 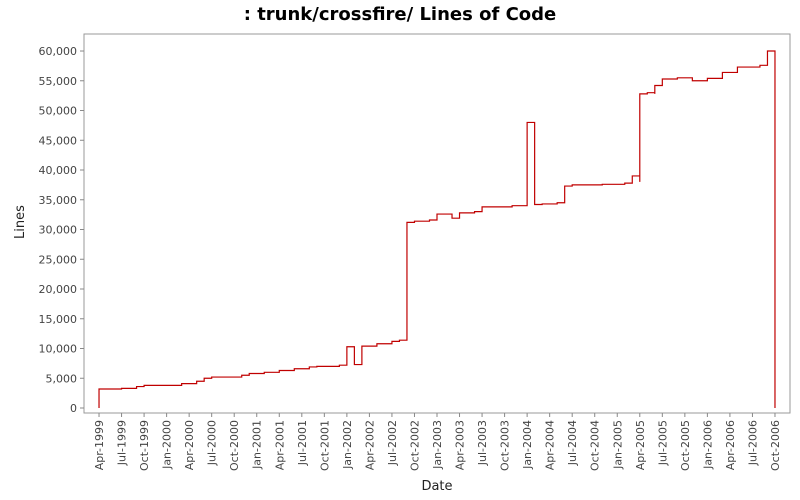 I want to click on x-tick-label: Apr-2006, so click(x=730, y=445).